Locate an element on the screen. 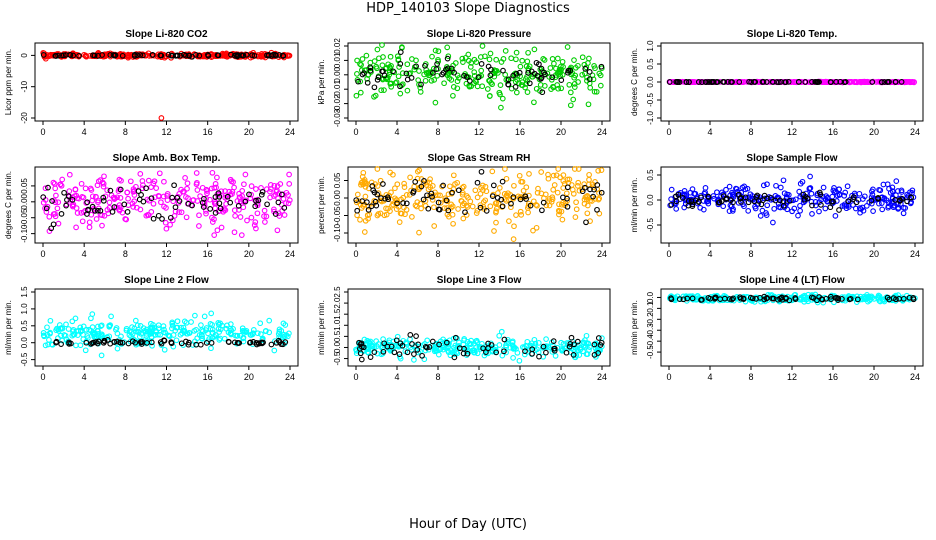  x-tick-label: 20 is located at coordinates (561, 132).